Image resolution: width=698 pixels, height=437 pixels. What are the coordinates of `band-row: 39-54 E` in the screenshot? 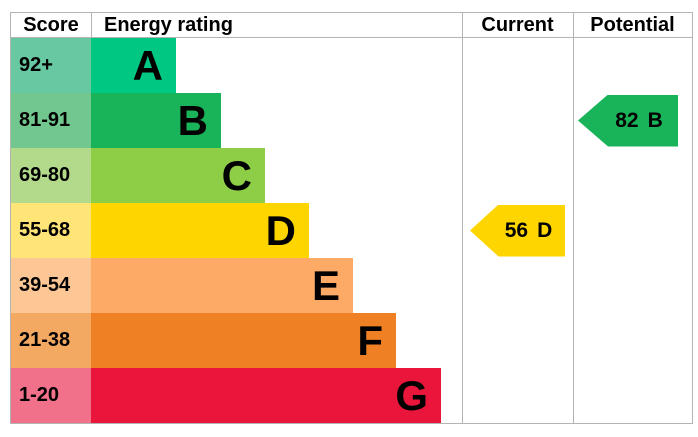 It's located at (351, 285).